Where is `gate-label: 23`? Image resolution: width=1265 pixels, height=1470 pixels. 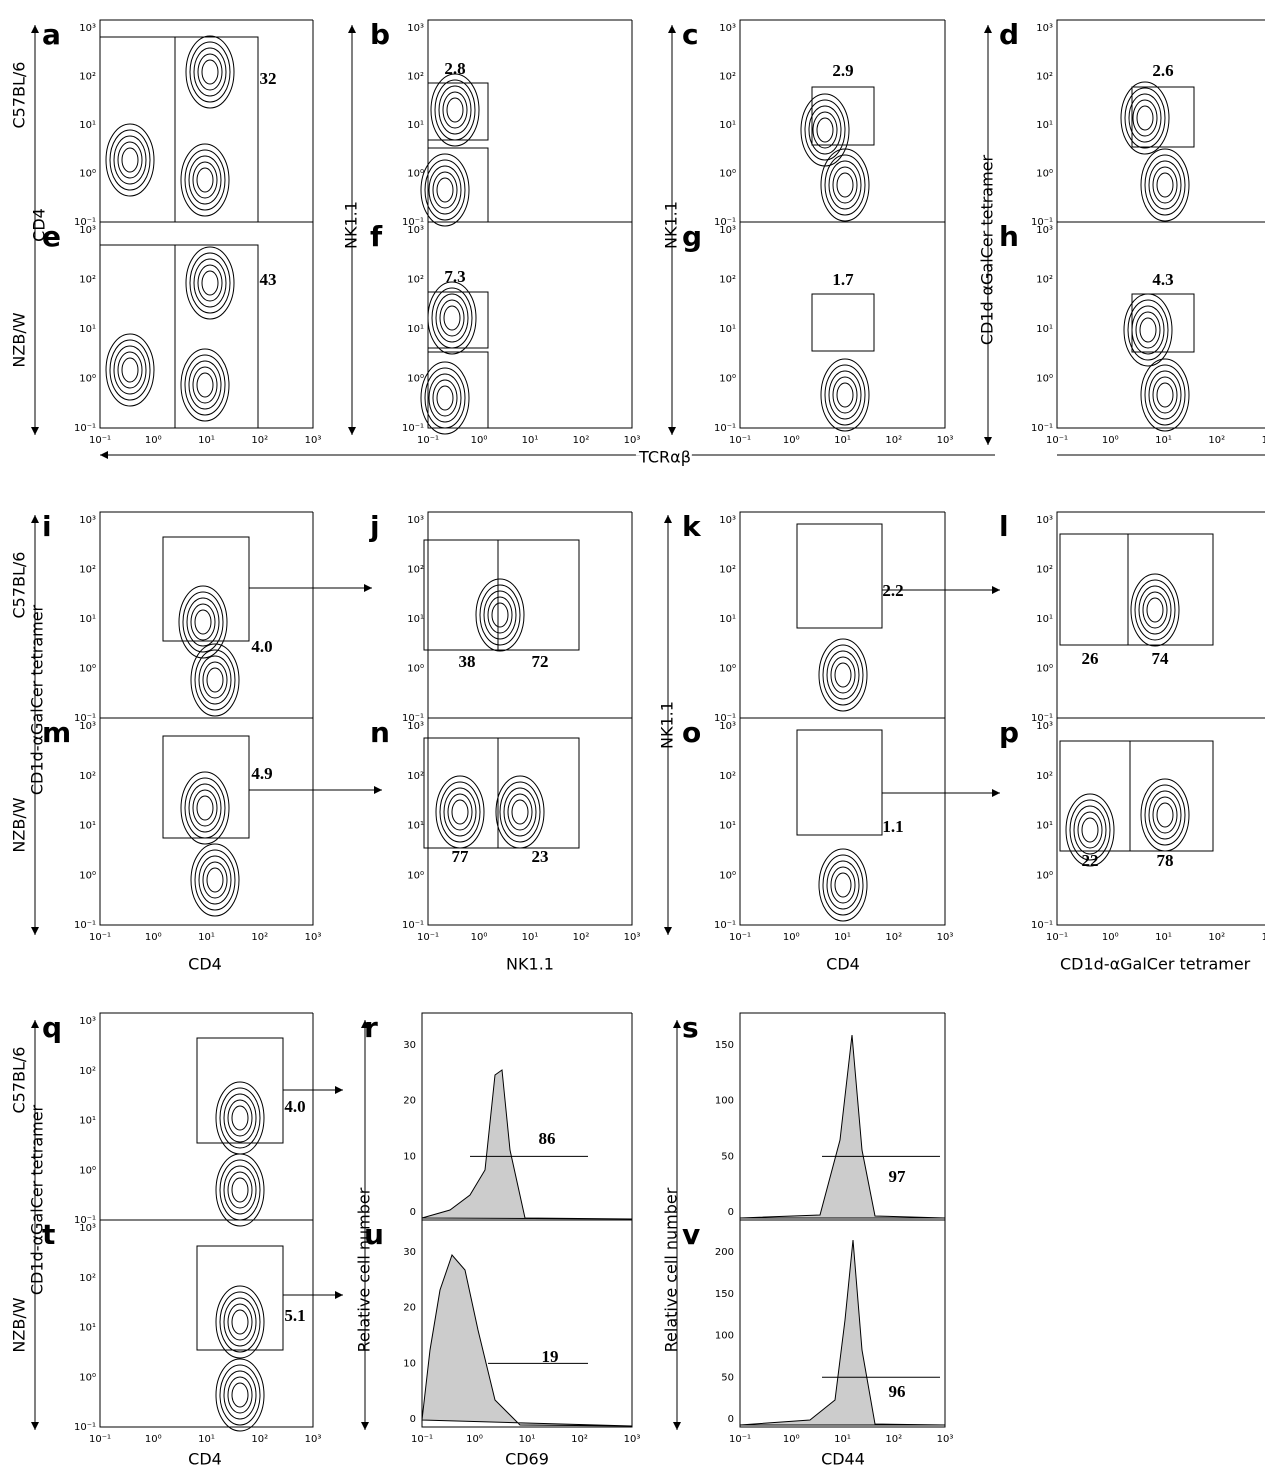 gate-label: 23 is located at coordinates (540, 856).